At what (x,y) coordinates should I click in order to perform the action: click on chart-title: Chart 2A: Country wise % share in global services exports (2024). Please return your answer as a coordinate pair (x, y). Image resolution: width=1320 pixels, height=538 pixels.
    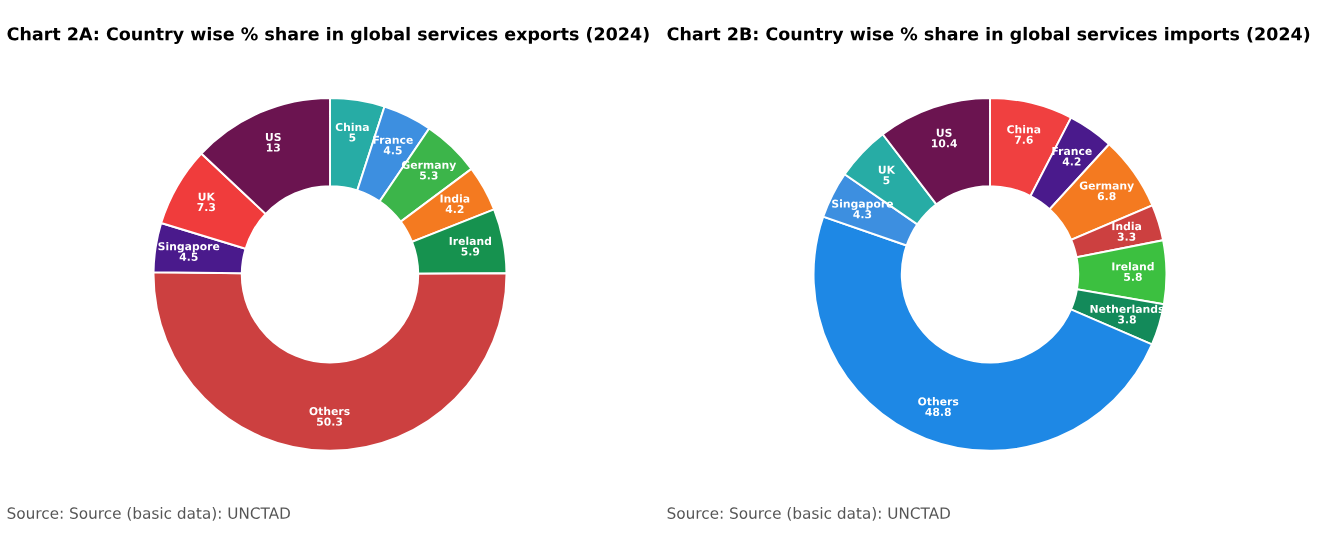
    Looking at the image, I should click on (328, 35).